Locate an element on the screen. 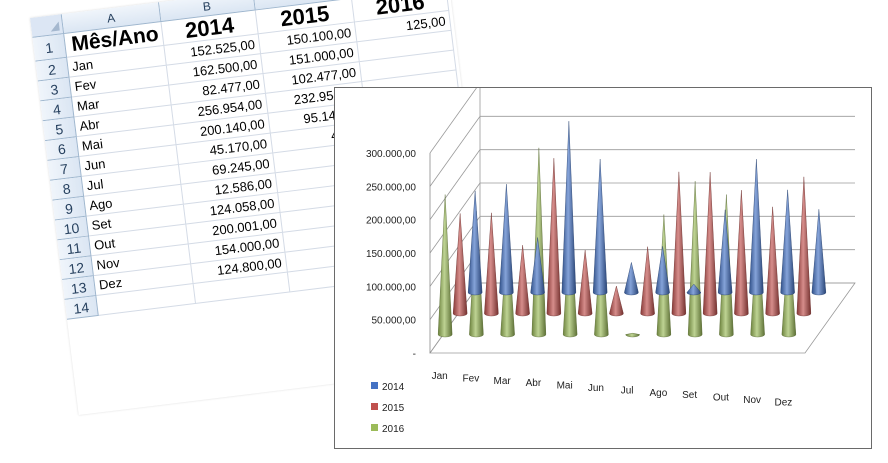 Image resolution: width=888 pixels, height=463 pixels. cone-2015-Fev is located at coordinates (491, 264).